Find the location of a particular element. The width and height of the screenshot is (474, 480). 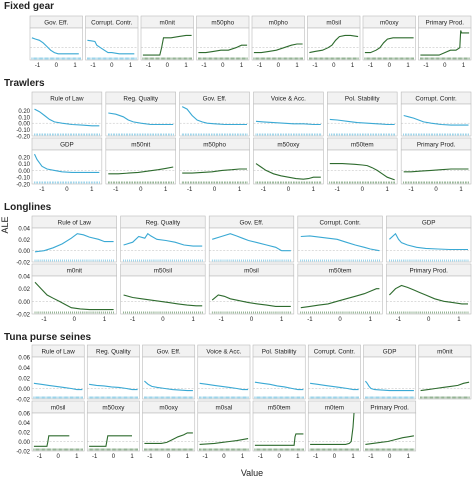

facet-strip-label: GDP is located at coordinates (67, 145).